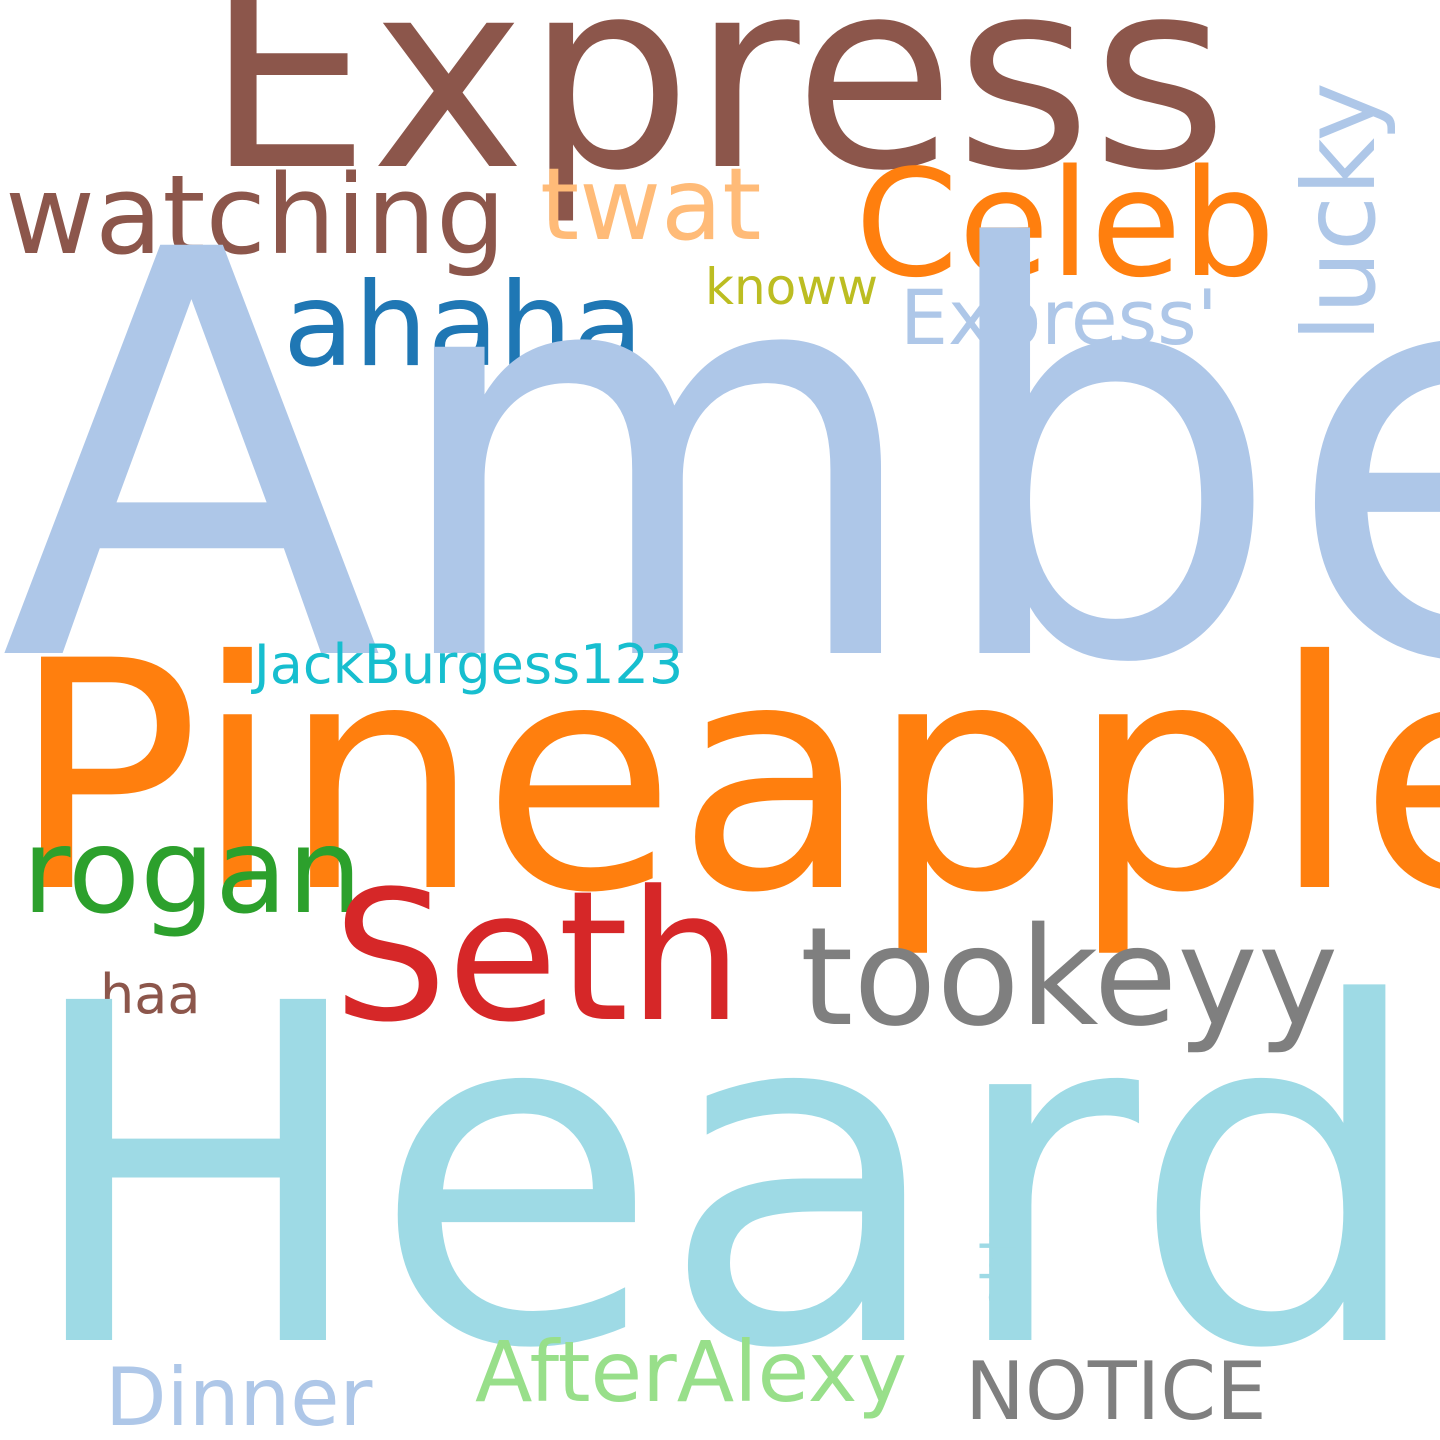  I want to click on word-seth: Seth, so click(538, 957).